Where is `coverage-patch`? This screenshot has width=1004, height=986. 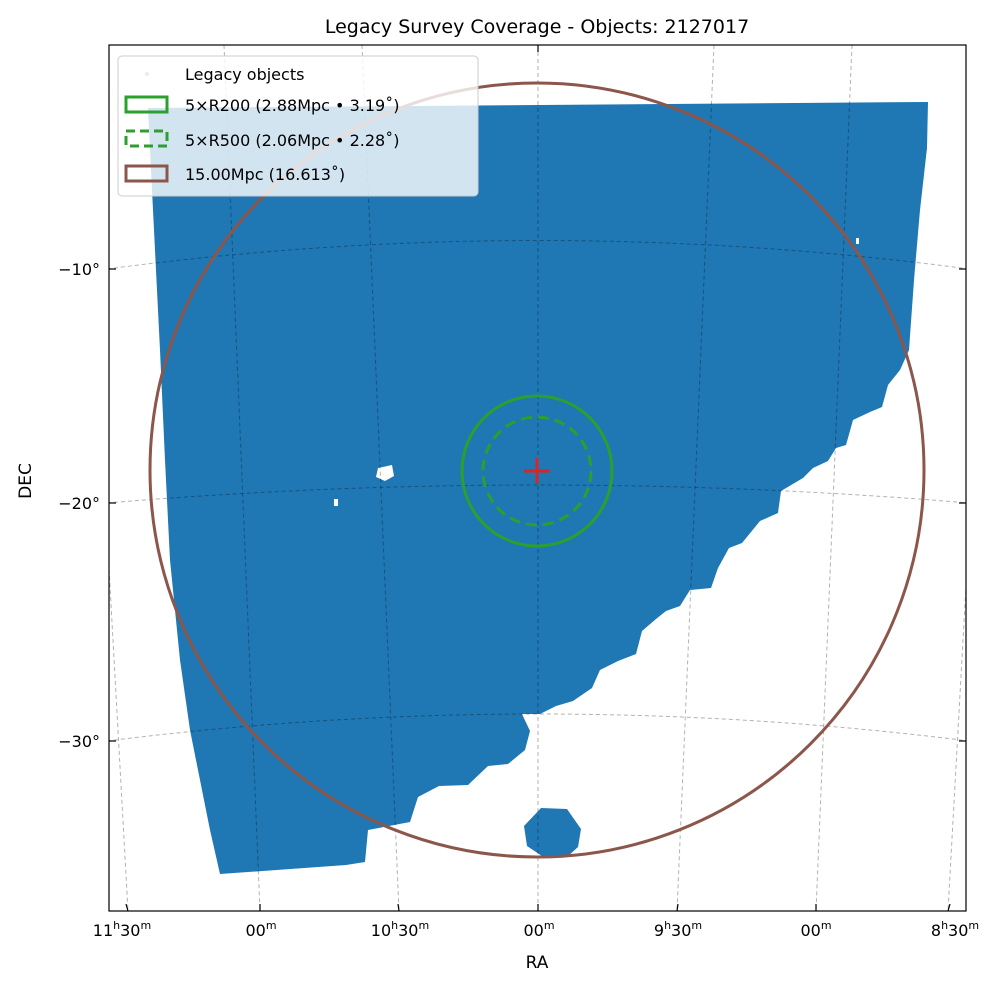
coverage-patch is located at coordinates (552, 833).